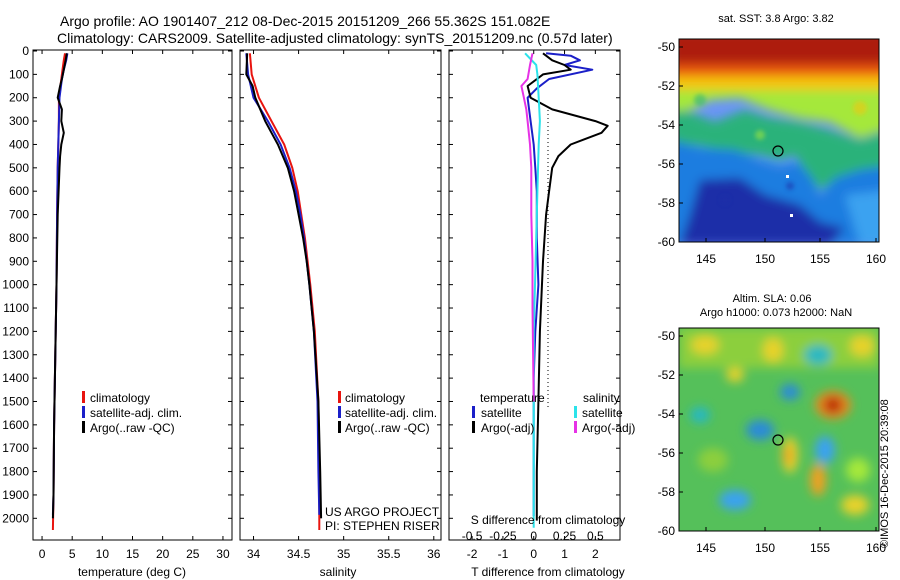 Image resolution: width=900 pixels, height=580 pixels. Describe the element at coordinates (434, 554) in the screenshot. I see `x-tick-label: 36` at that location.